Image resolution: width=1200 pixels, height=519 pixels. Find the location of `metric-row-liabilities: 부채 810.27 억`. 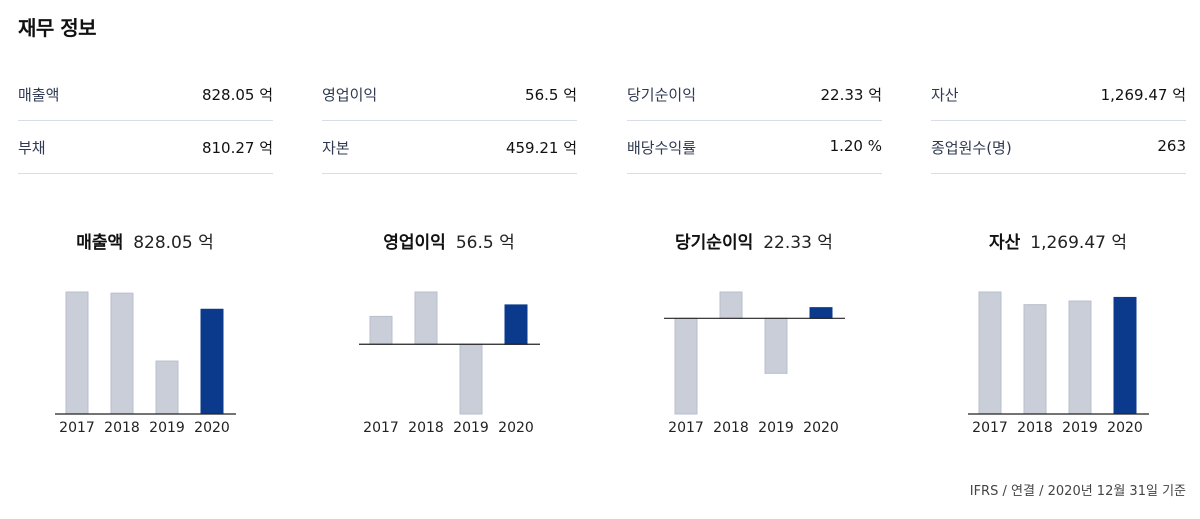

metric-row-liabilities: 부채 810.27 억 is located at coordinates (145, 147).